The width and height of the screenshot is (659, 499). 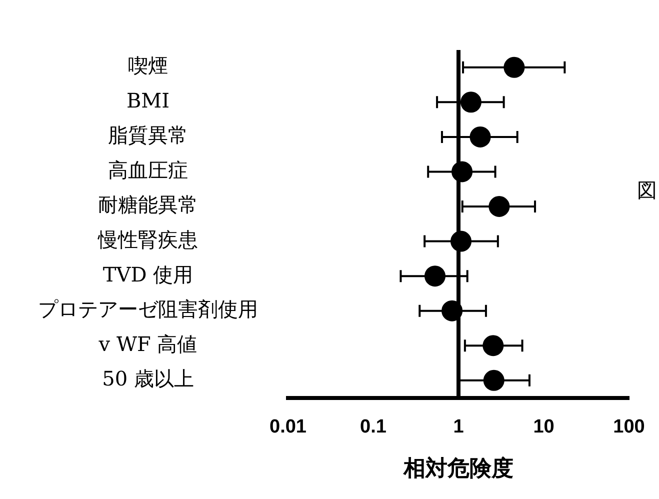 I want to click on y-tick-label: 耐糖能異常, so click(x=148, y=204).